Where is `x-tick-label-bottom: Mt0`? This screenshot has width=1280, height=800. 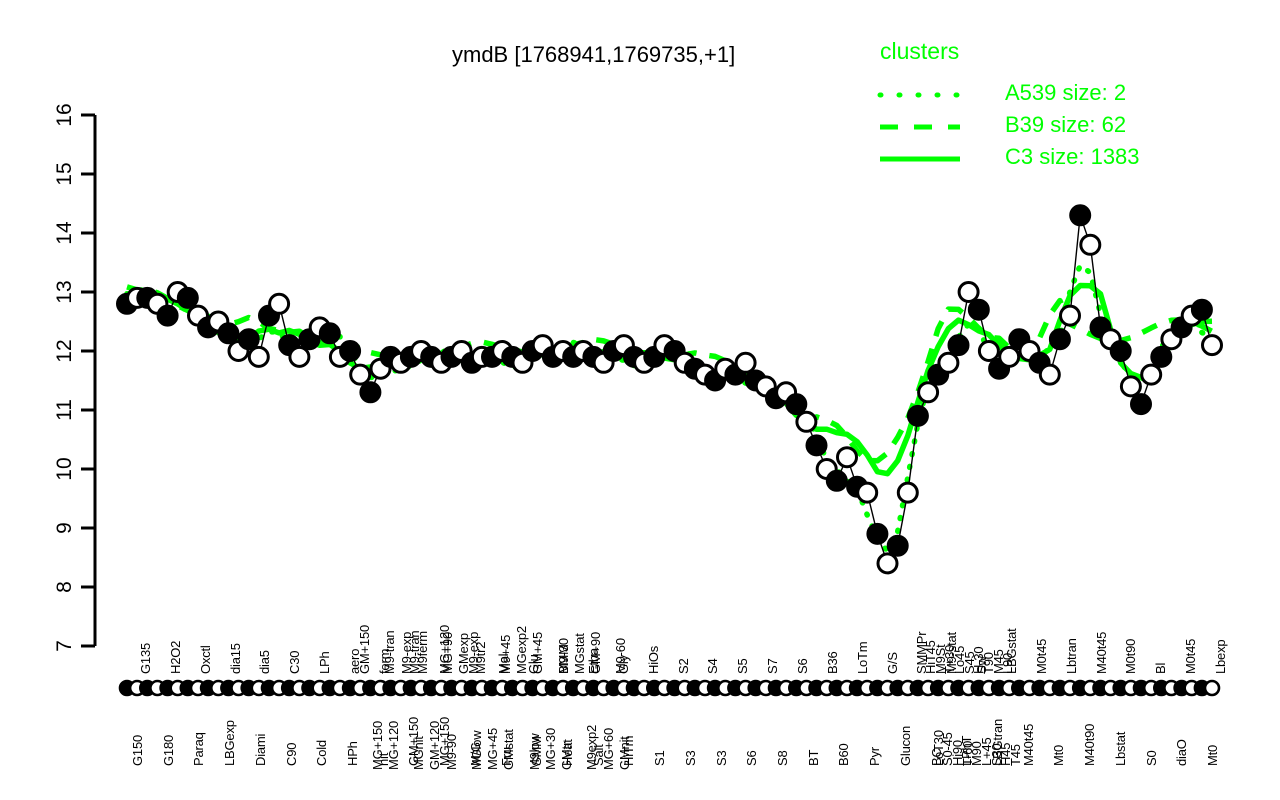 x-tick-label-bottom: Mt0 is located at coordinates (1212, 755).